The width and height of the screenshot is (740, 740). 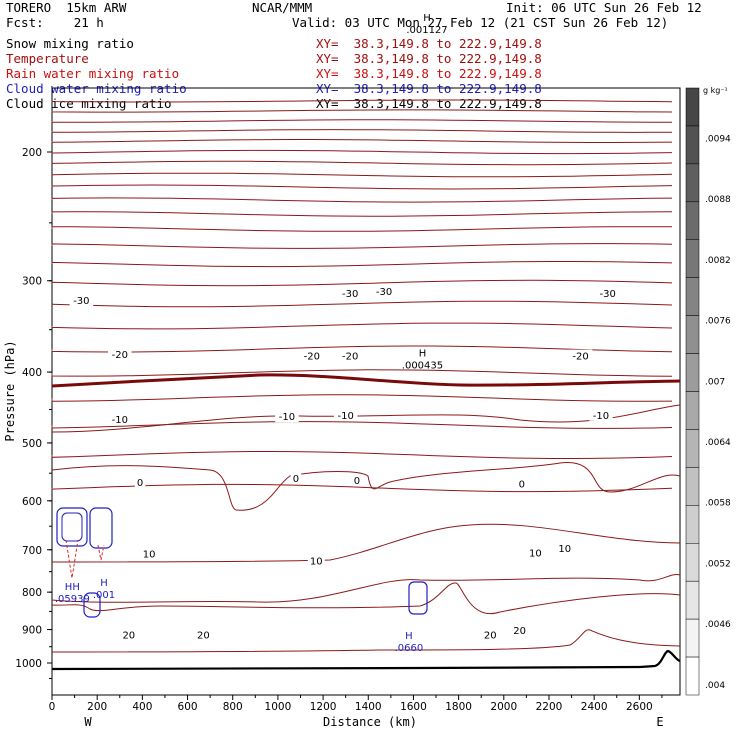 I want to click on extremum-marker: HH, so click(x=72, y=587).